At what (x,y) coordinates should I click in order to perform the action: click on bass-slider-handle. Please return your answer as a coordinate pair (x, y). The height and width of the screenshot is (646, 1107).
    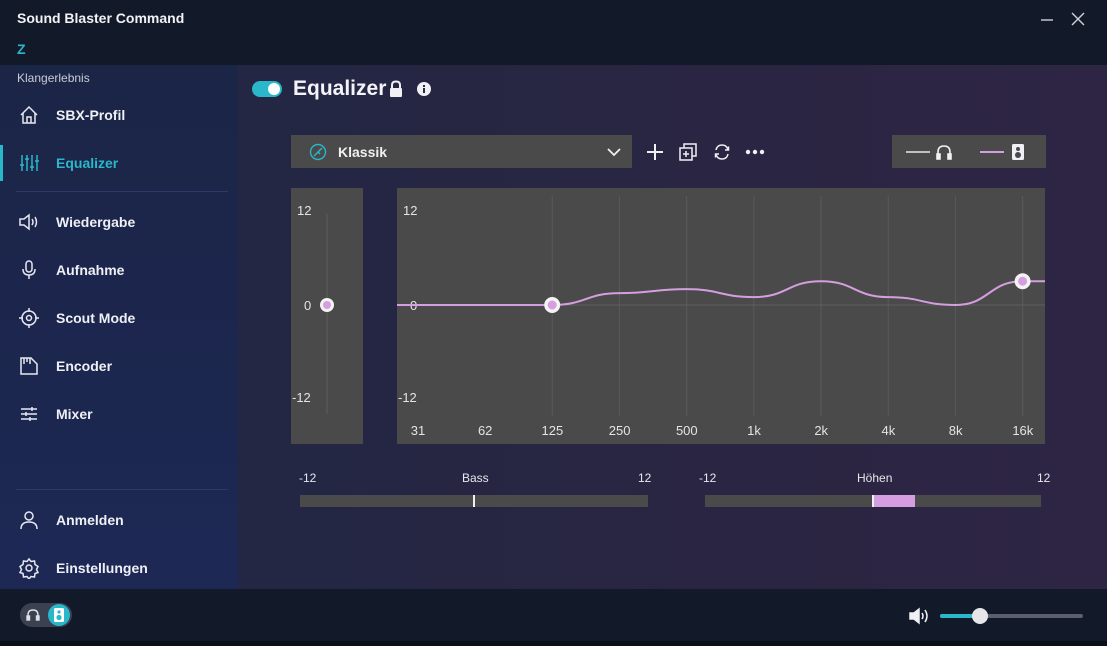
    Looking at the image, I should click on (474, 501).